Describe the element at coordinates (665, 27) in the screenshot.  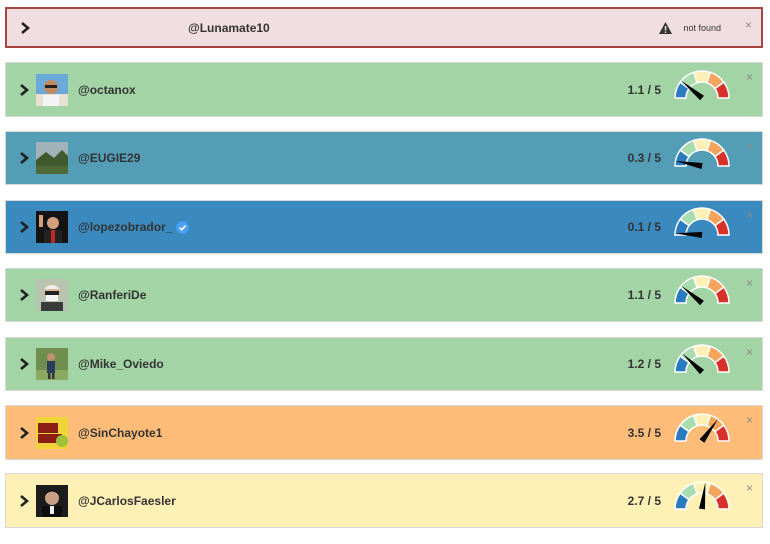
I see `warning-icon` at that location.